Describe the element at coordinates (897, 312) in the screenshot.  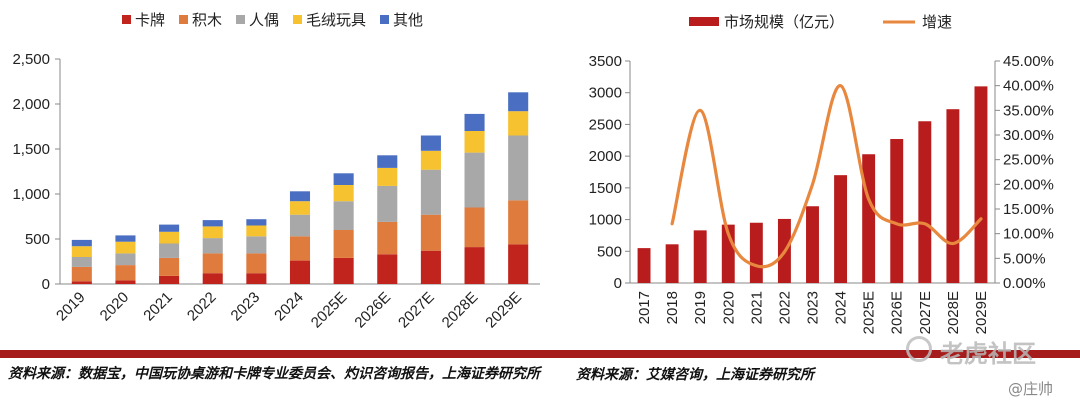
I see `right-x-tick-label: 2026E` at that location.